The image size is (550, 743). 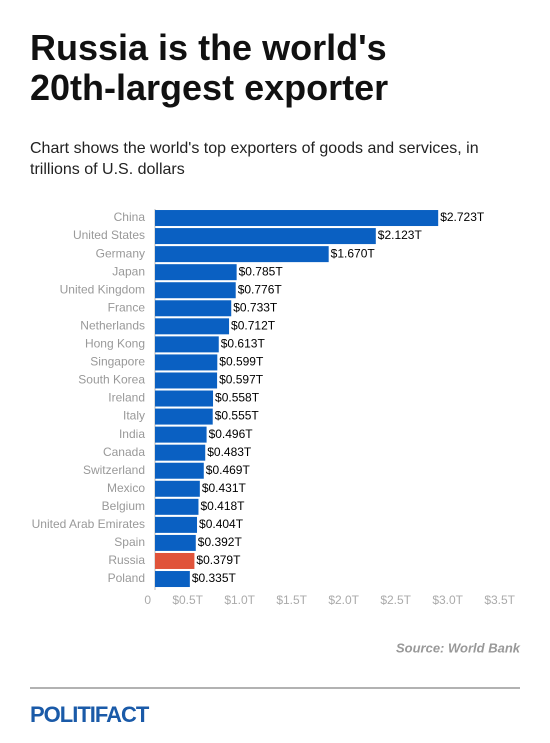 What do you see at coordinates (90, 714) in the screenshot?
I see `logo: POLITIFACT` at bounding box center [90, 714].